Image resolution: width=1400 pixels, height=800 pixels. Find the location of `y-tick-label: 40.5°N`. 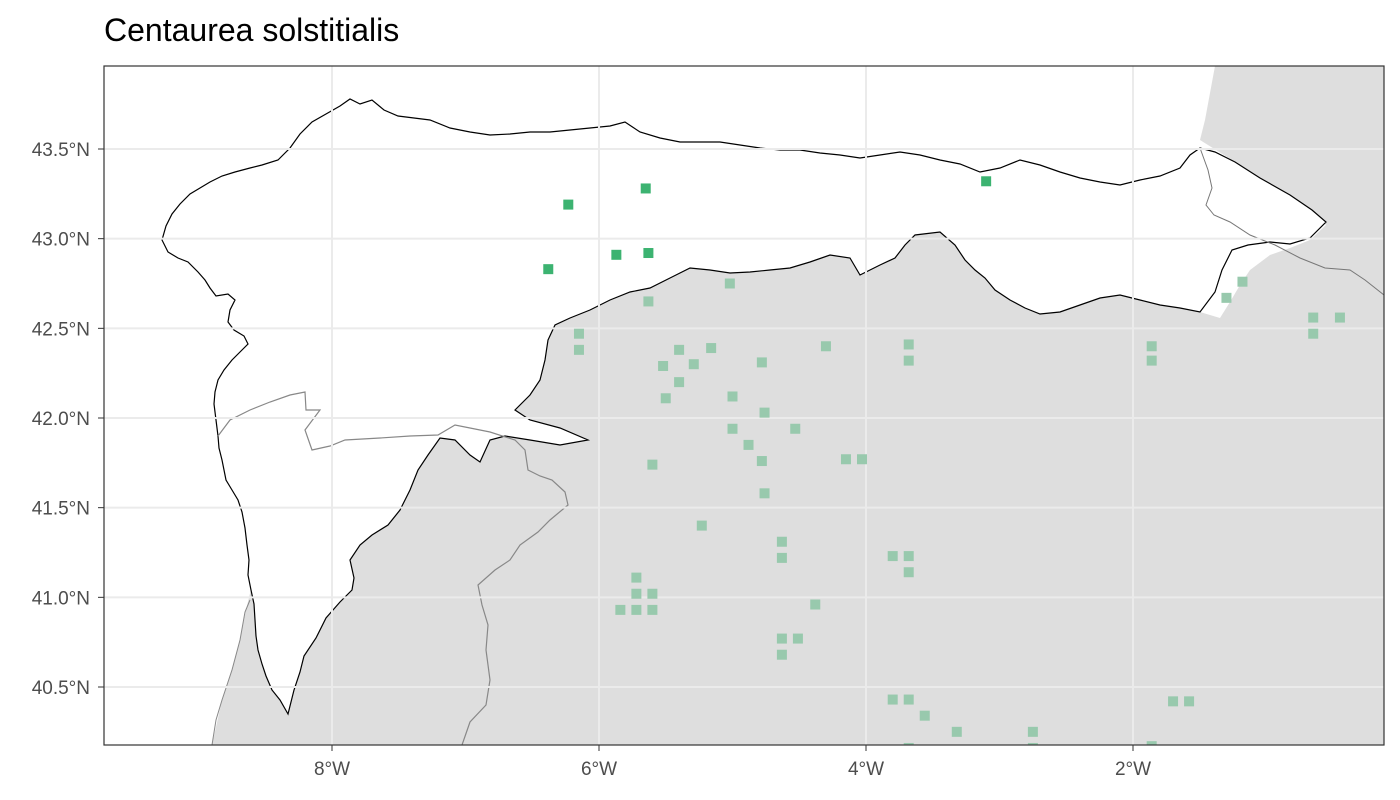

y-tick-label: 40.5°N is located at coordinates (61, 688).